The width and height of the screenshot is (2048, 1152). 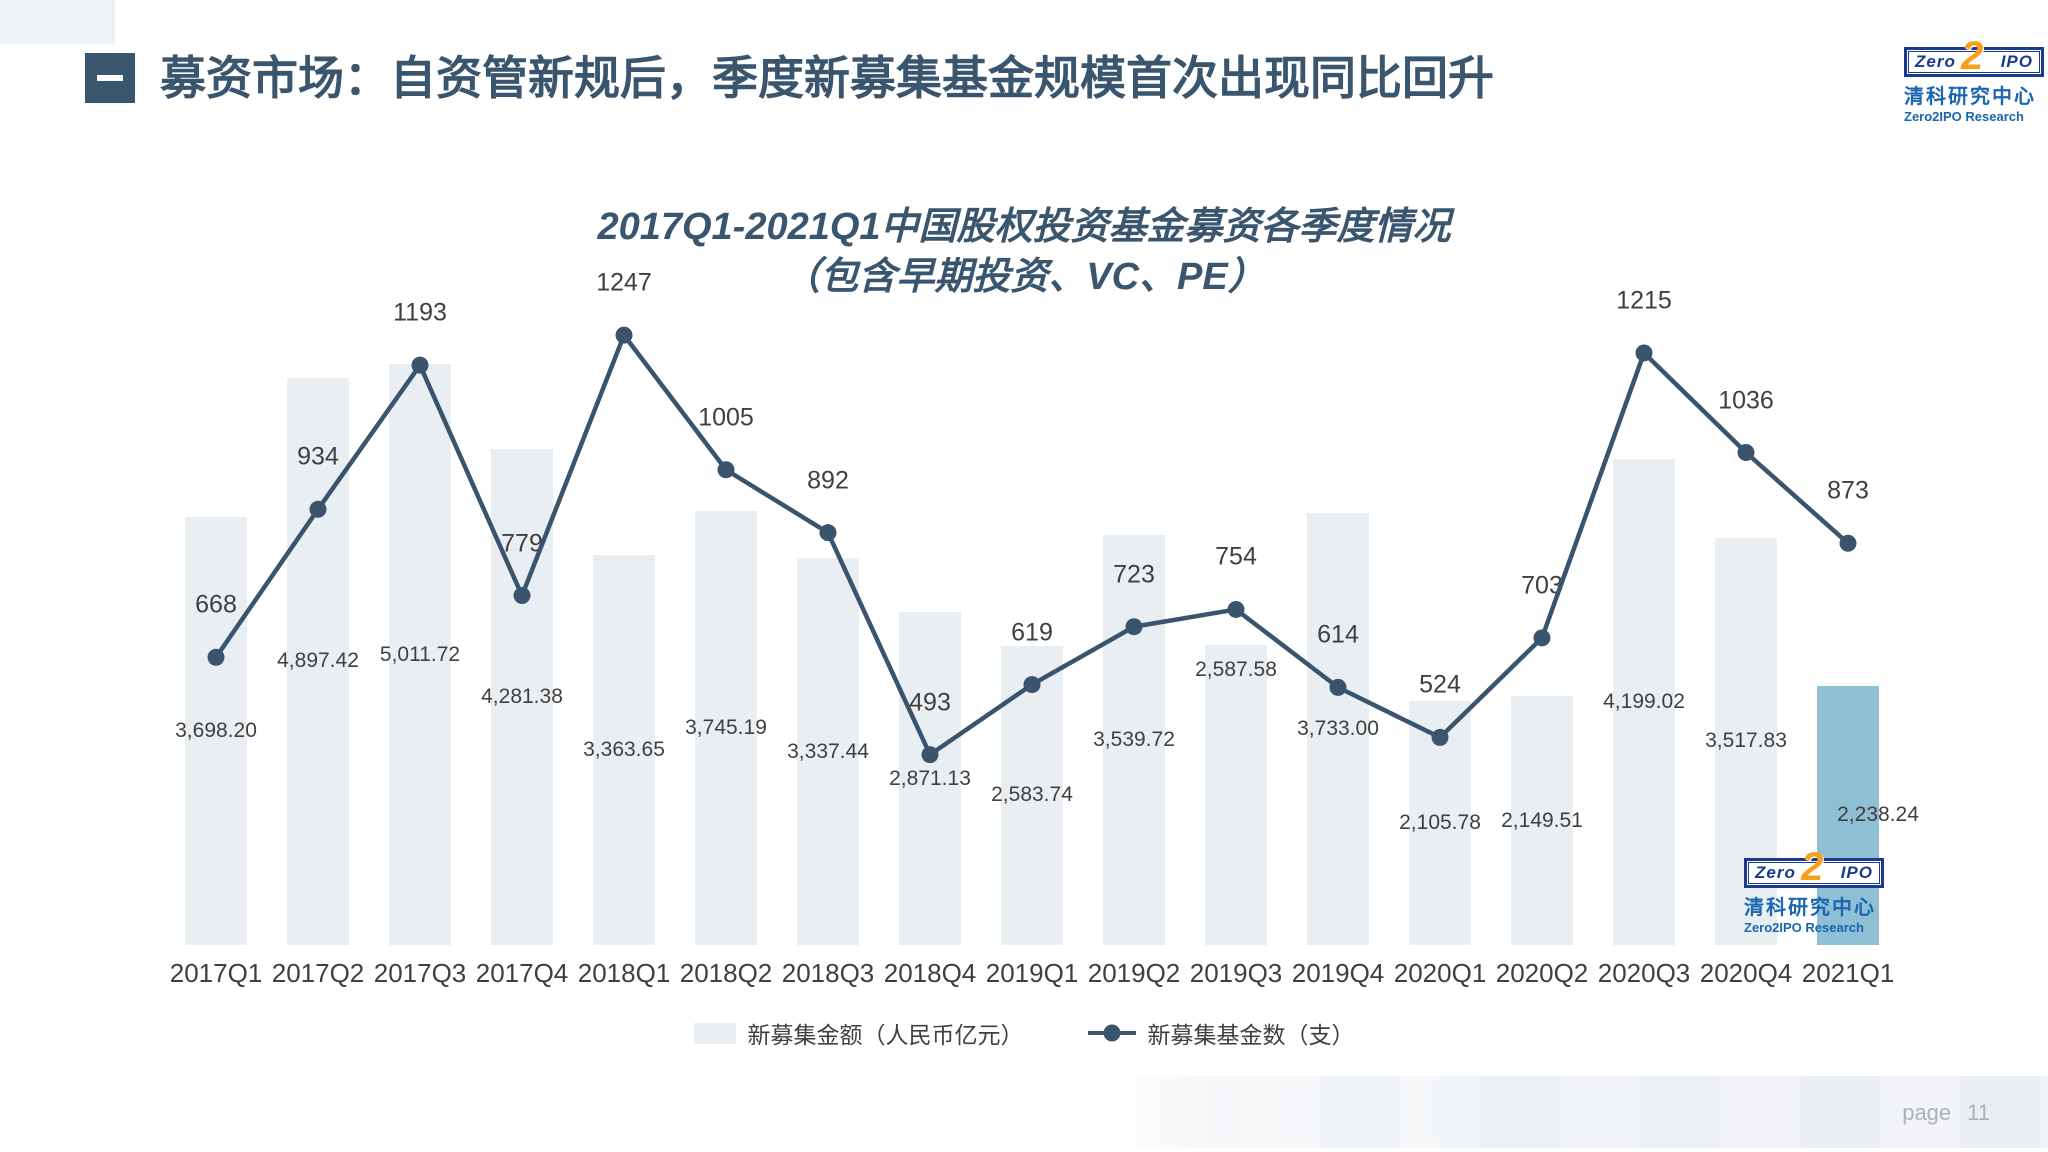 What do you see at coordinates (1542, 973) in the screenshot?
I see `x-axis-label-2020Q2: 2020Q2` at bounding box center [1542, 973].